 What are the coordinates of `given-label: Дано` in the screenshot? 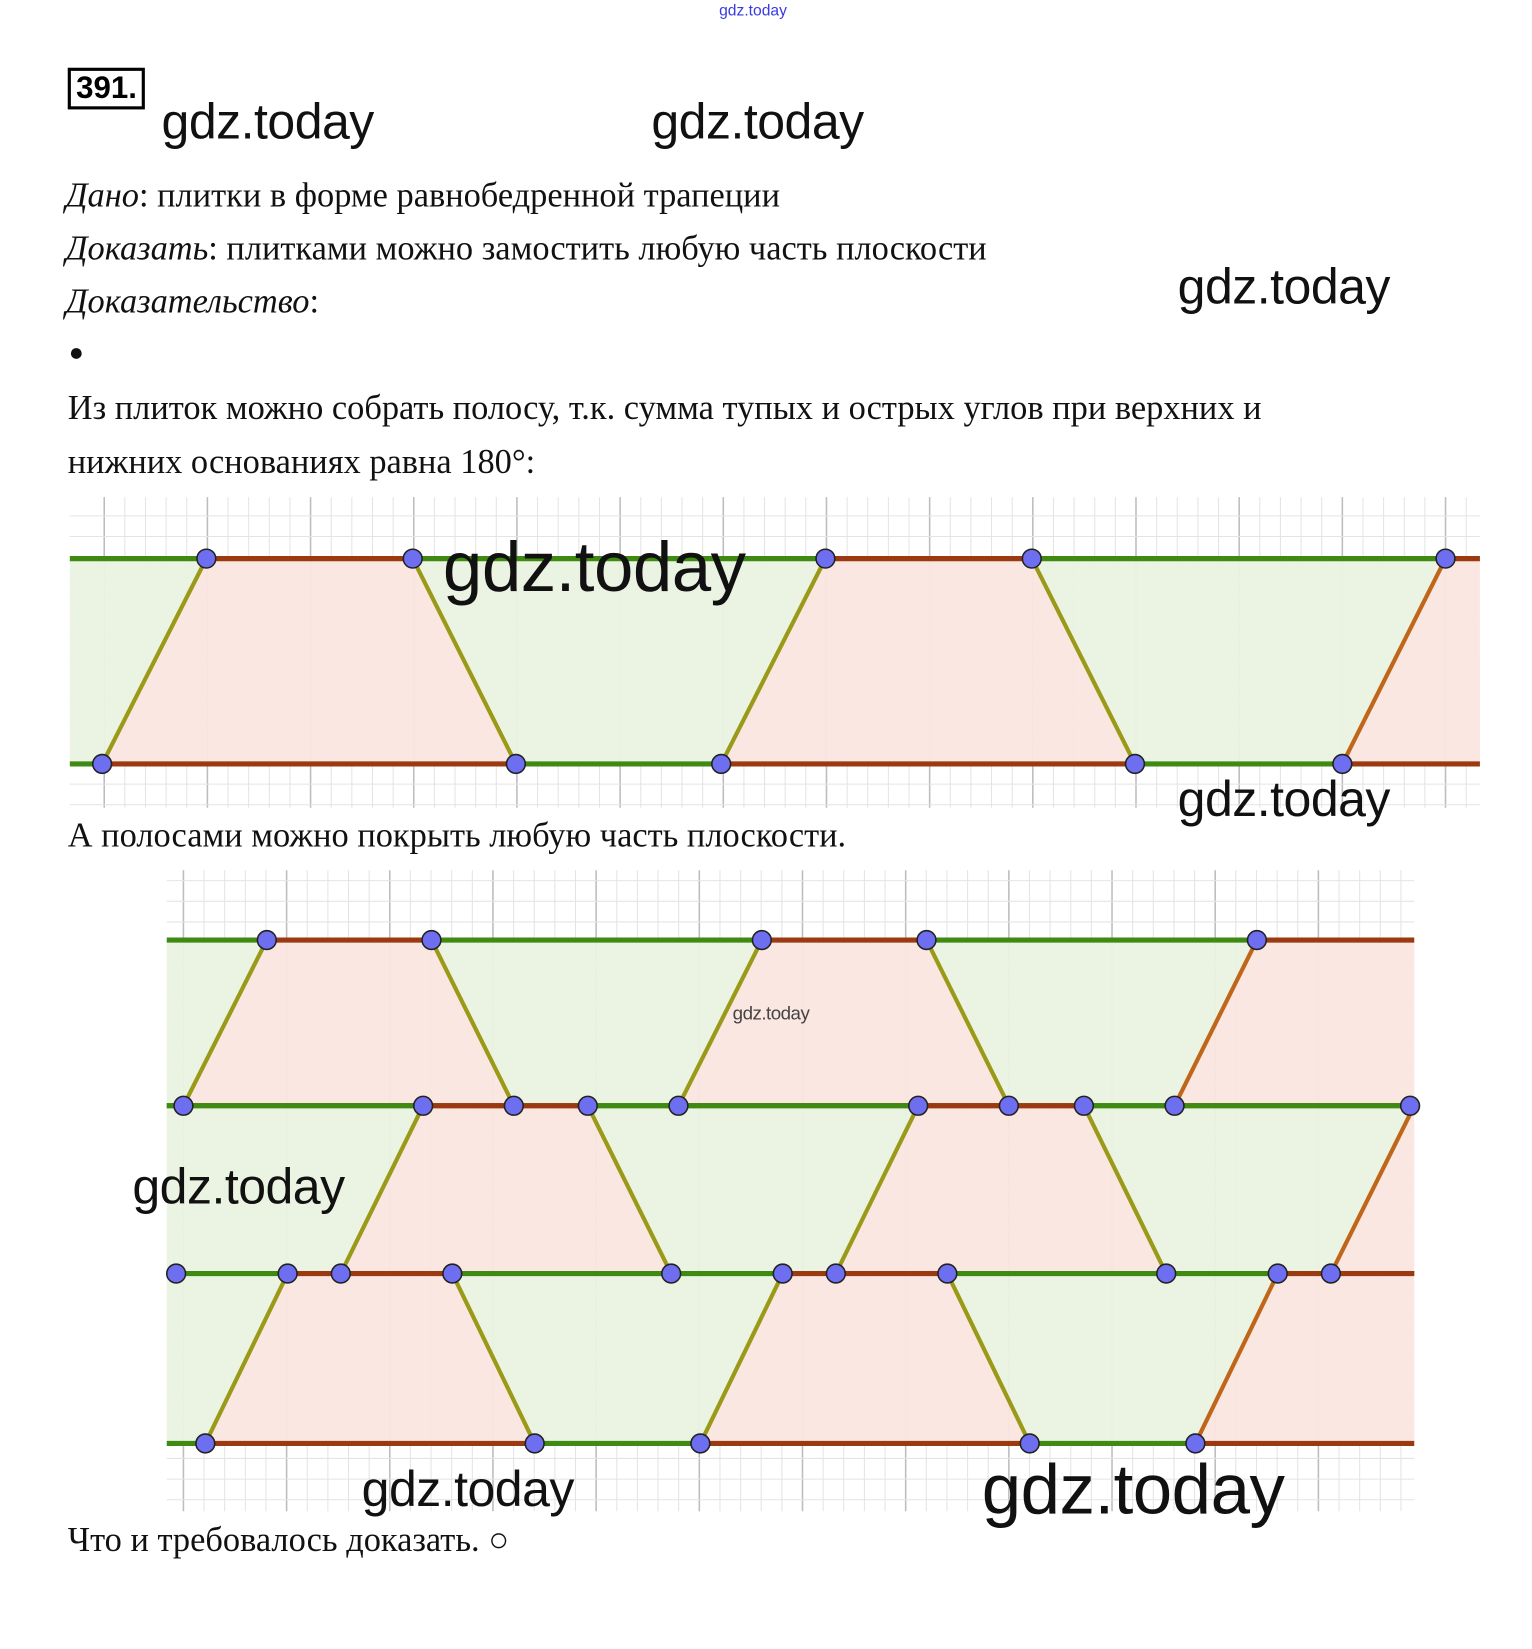 It's located at (102, 196).